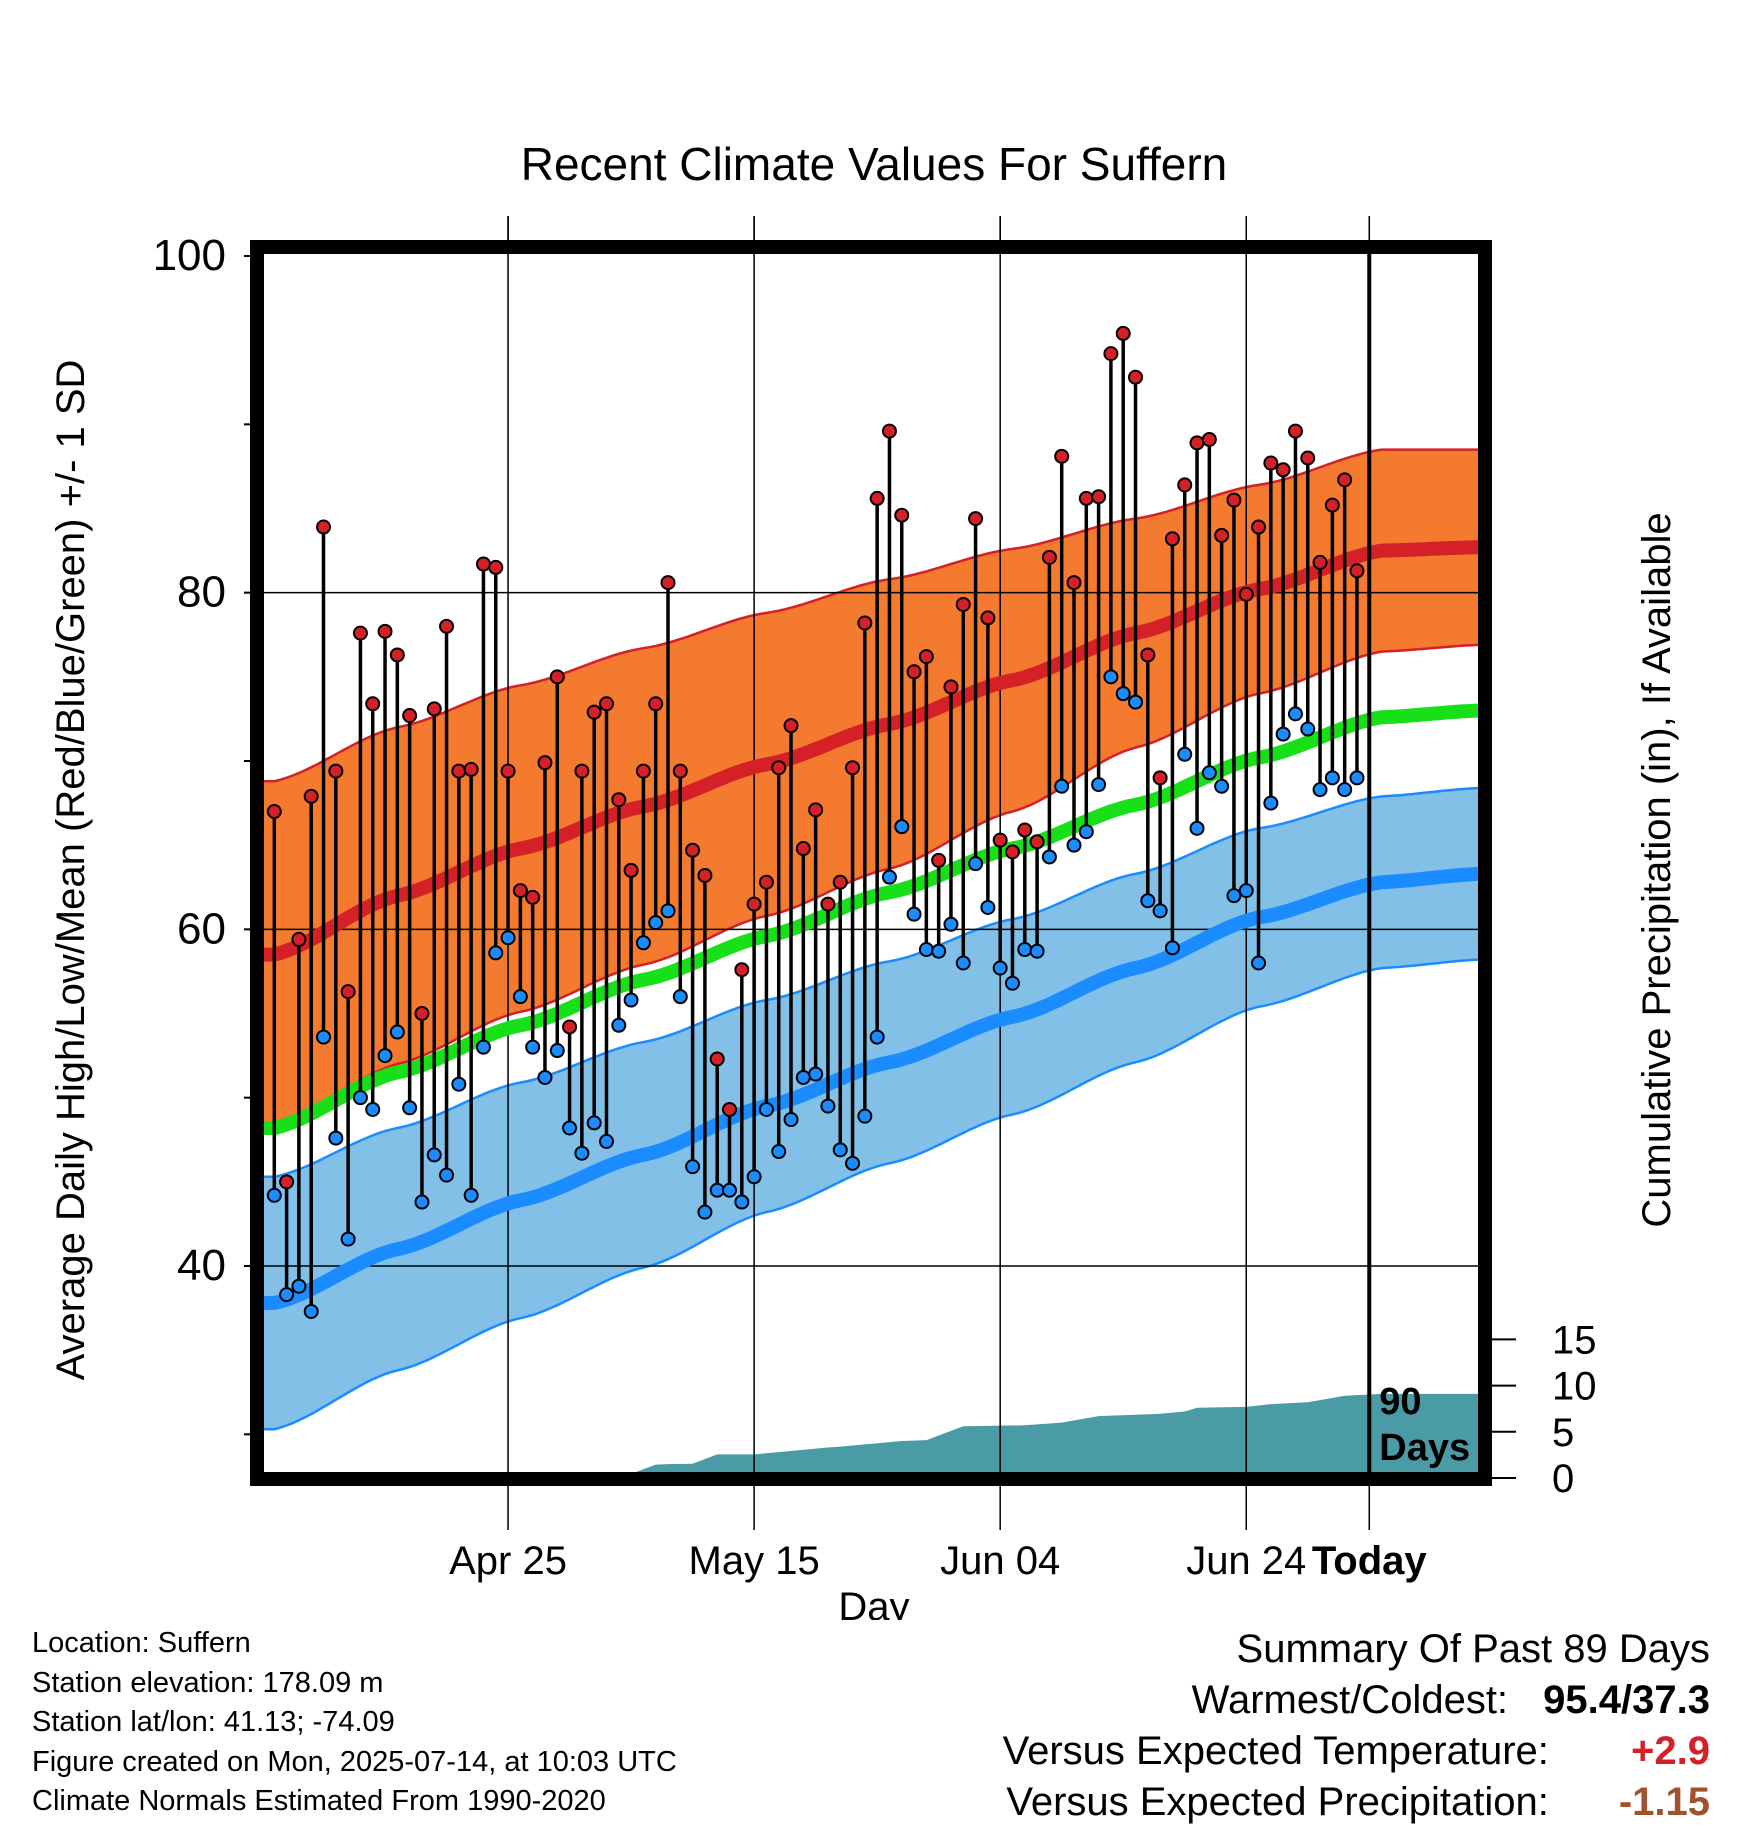 This screenshot has width=1748, height=1828. What do you see at coordinates (877, 1435) in the screenshot?
I see `precip-area` at bounding box center [877, 1435].